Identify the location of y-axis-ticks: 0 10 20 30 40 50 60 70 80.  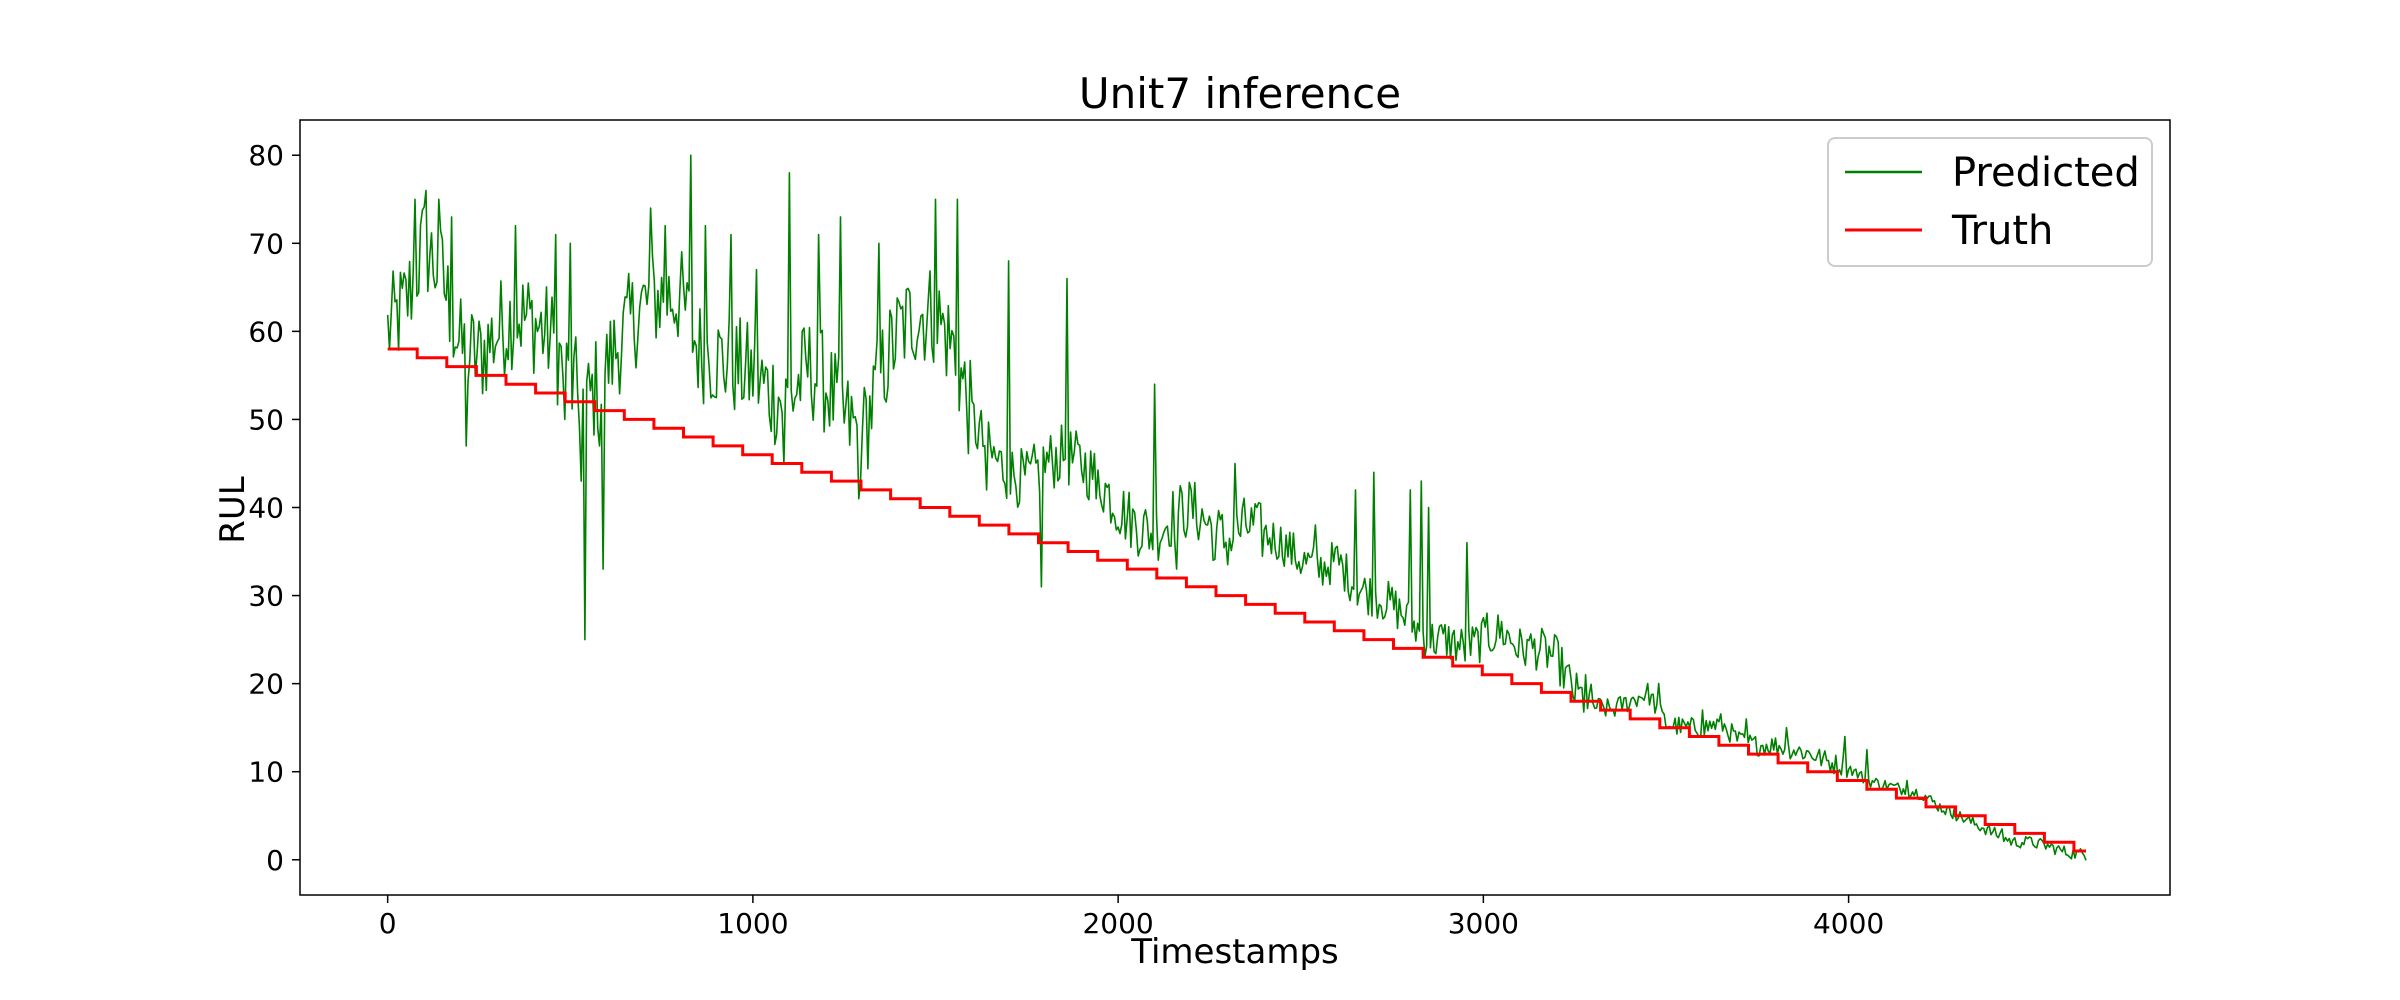
(274, 508).